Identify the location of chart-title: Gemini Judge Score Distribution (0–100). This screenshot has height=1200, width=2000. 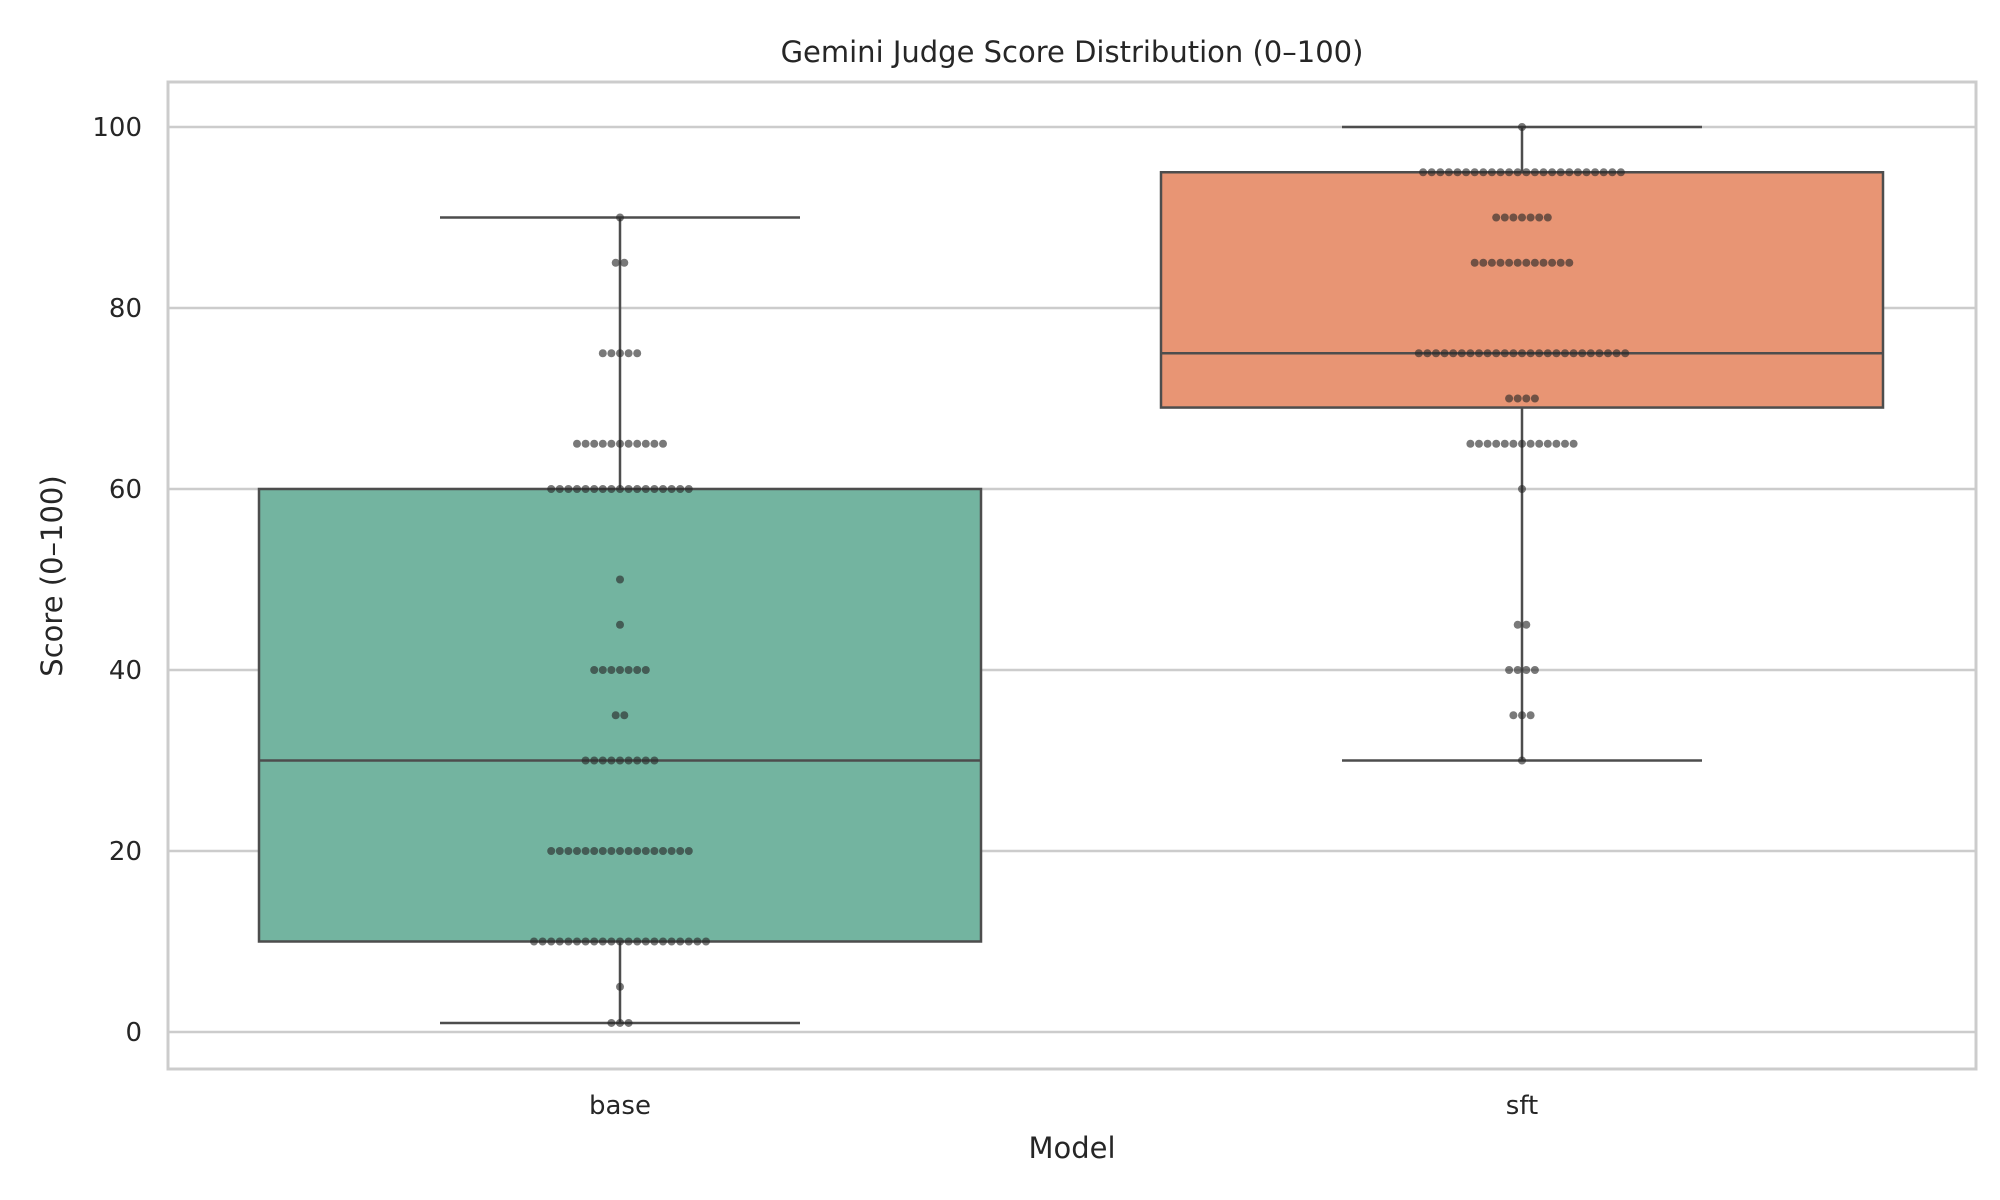
(1072, 52).